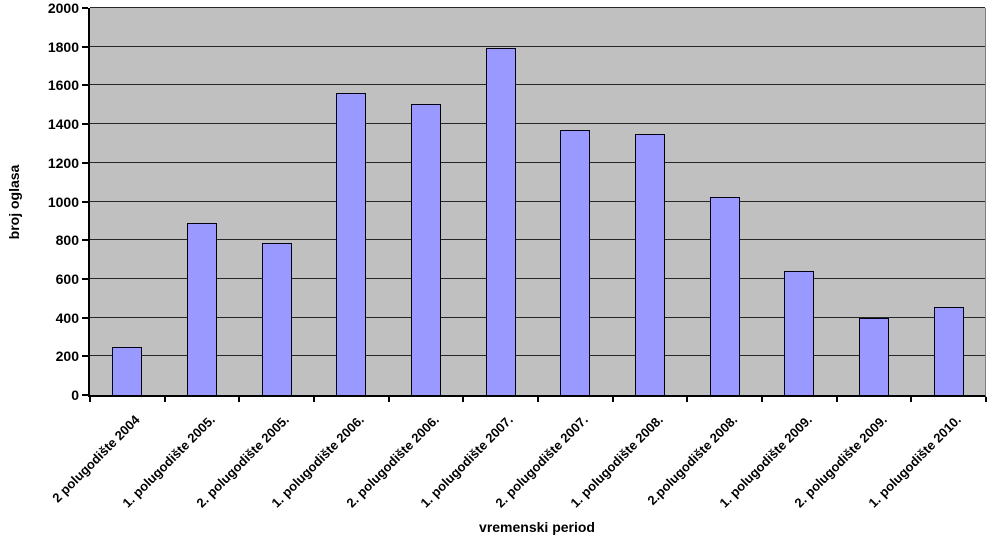 The height and width of the screenshot is (541, 998). I want to click on y-tick-label: 600, so click(67, 278).